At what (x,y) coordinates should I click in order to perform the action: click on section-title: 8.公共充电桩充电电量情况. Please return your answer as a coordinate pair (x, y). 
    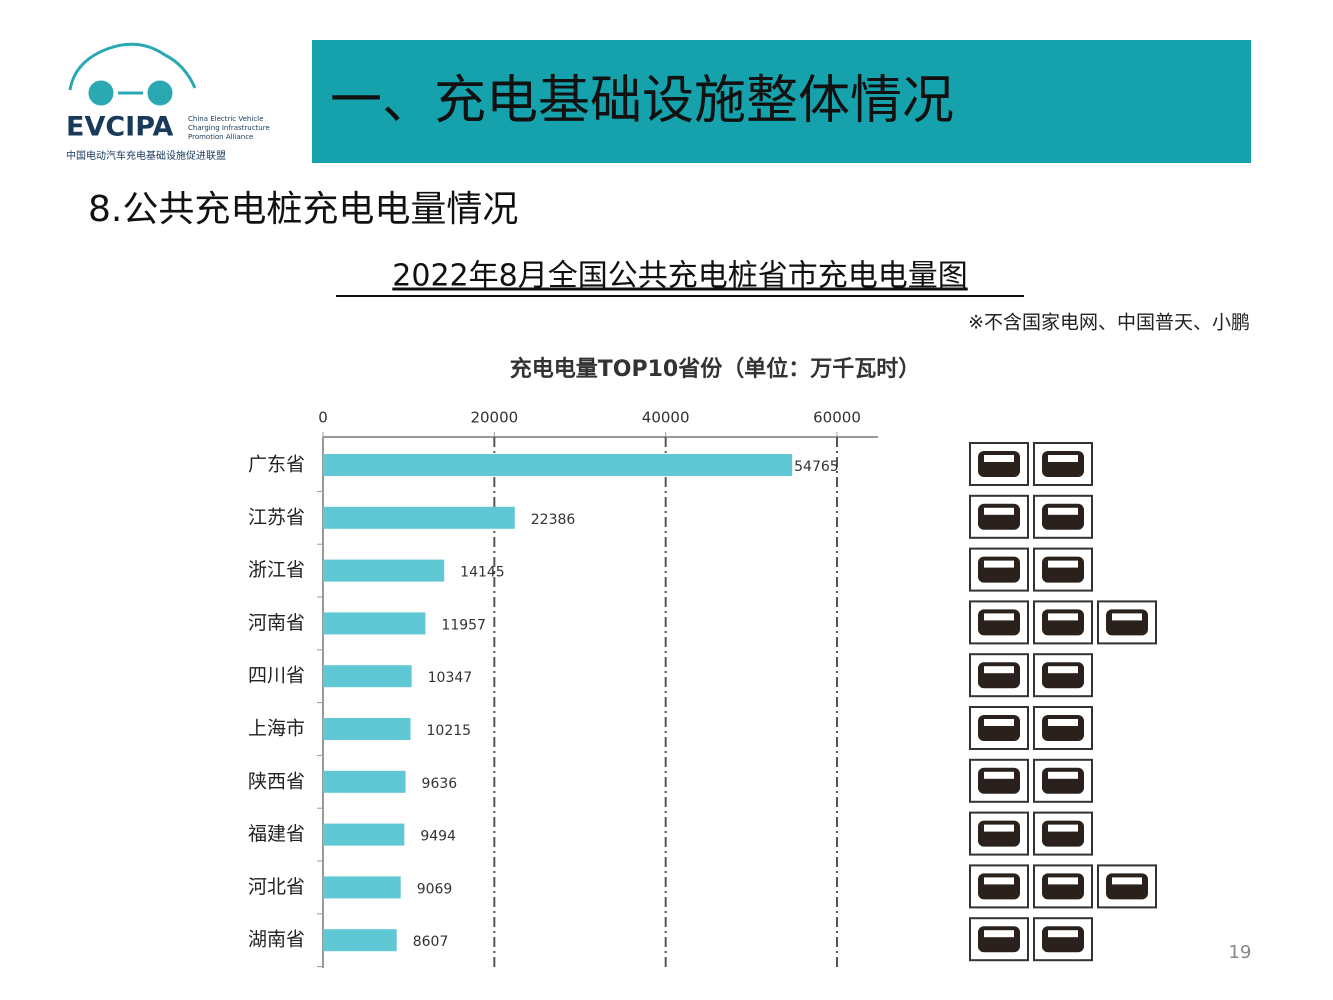
    Looking at the image, I should click on (303, 209).